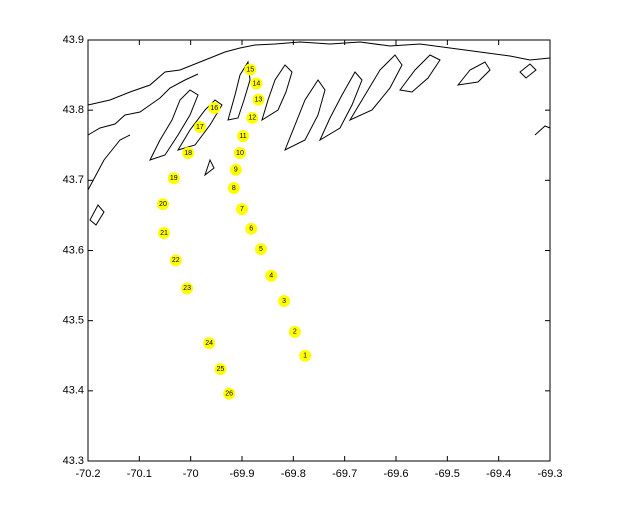 The height and width of the screenshot is (519, 619). I want to click on x-tick-label: -69.8, so click(293, 474).